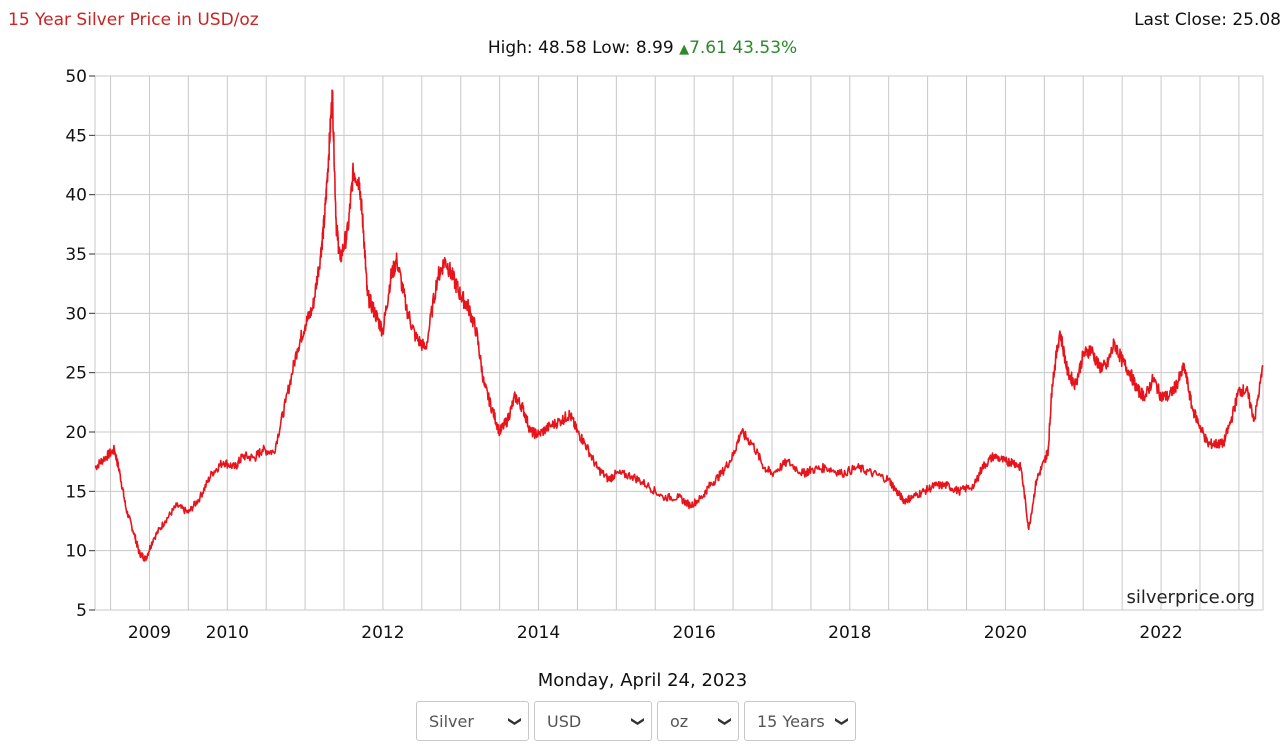  What do you see at coordinates (149, 633) in the screenshot?
I see `x-tick-label: 2009` at bounding box center [149, 633].